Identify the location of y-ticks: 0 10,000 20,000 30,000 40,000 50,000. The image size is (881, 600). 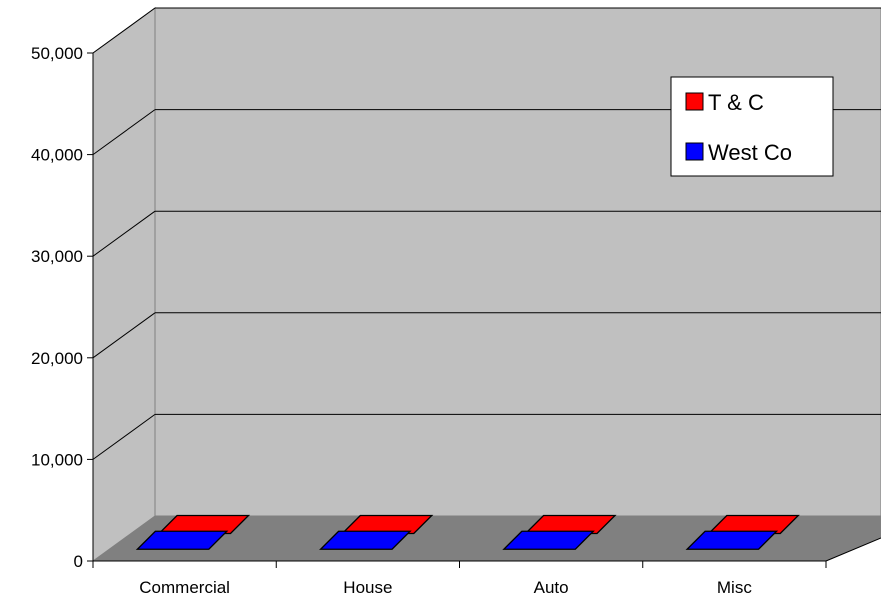
(62, 307).